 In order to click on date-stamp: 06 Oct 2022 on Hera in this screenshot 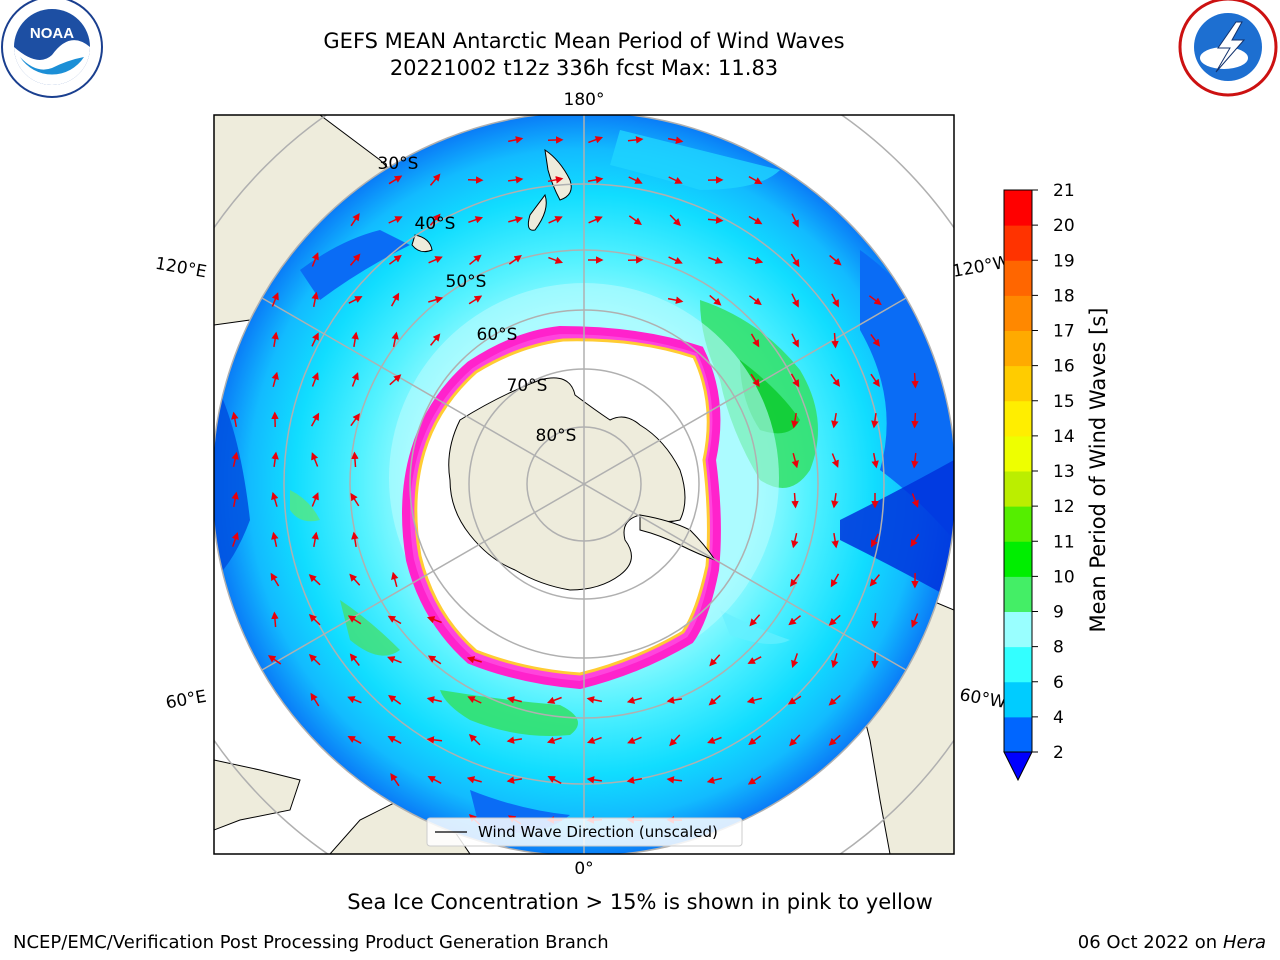, I will do `click(1172, 942)`.